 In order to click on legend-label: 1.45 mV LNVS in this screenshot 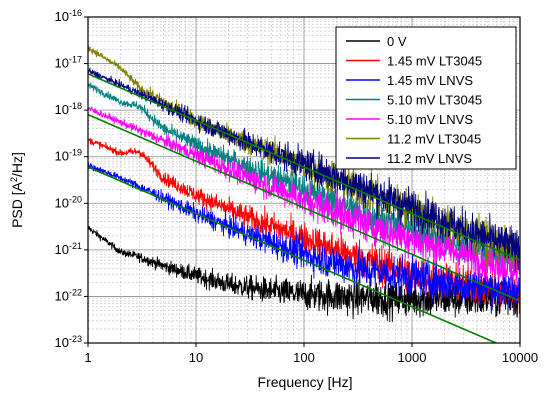, I will do `click(430, 80)`.